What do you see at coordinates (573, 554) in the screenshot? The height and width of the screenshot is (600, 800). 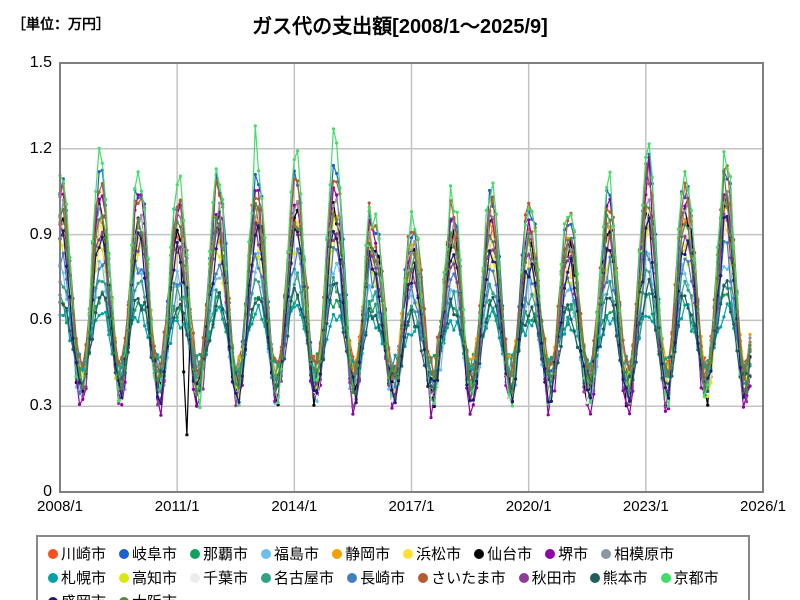 I see `legend-label: 堺市` at bounding box center [573, 554].